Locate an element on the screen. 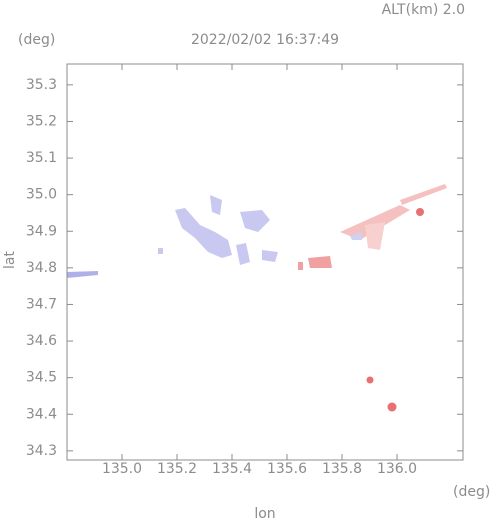 This screenshot has width=491, height=521. x-tick-label: 135.0 is located at coordinates (122, 469).